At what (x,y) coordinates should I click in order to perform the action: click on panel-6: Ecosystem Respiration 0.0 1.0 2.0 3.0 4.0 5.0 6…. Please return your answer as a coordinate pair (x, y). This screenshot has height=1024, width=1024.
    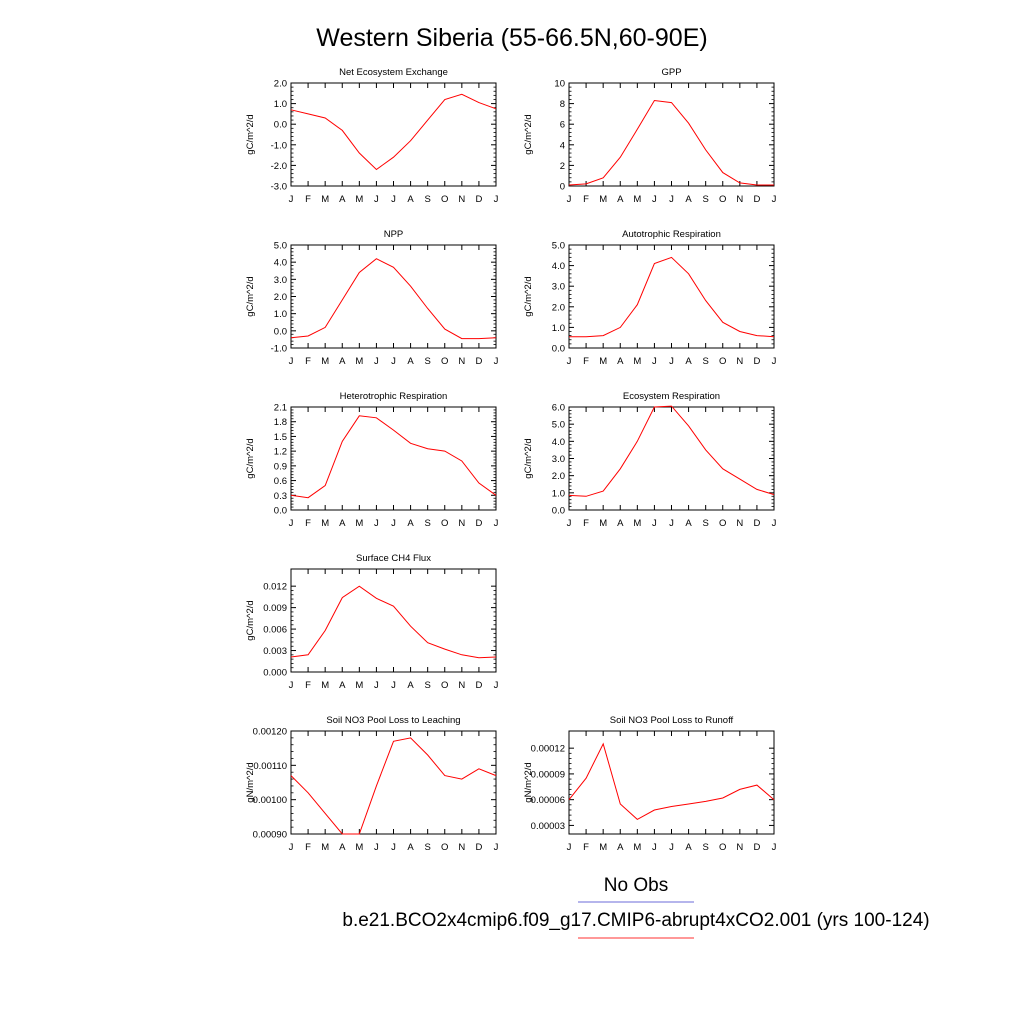
    Looking at the image, I should click on (650, 460).